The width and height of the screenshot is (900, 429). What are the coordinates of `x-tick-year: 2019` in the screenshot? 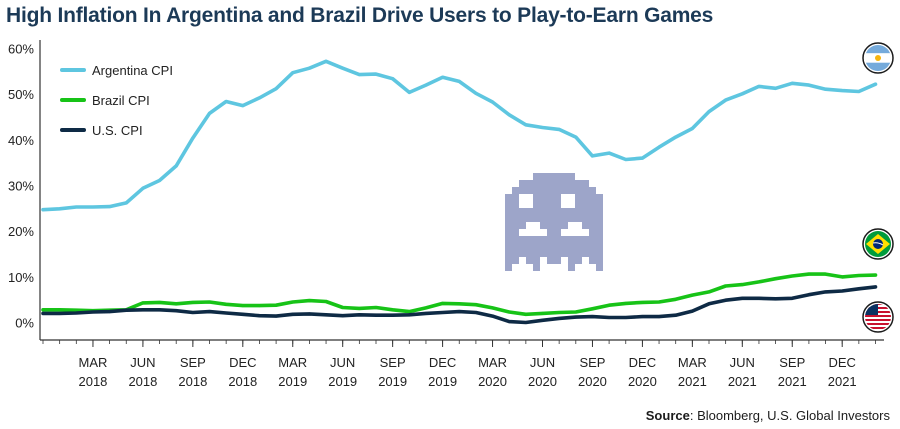 It's located at (392, 381).